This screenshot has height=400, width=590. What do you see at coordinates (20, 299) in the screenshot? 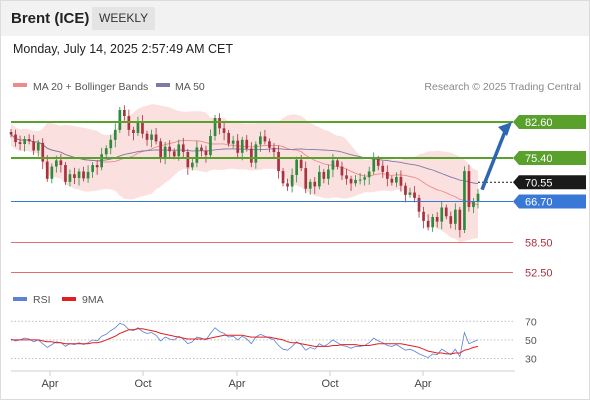
I see `rsi-legend-swatch` at bounding box center [20, 299].